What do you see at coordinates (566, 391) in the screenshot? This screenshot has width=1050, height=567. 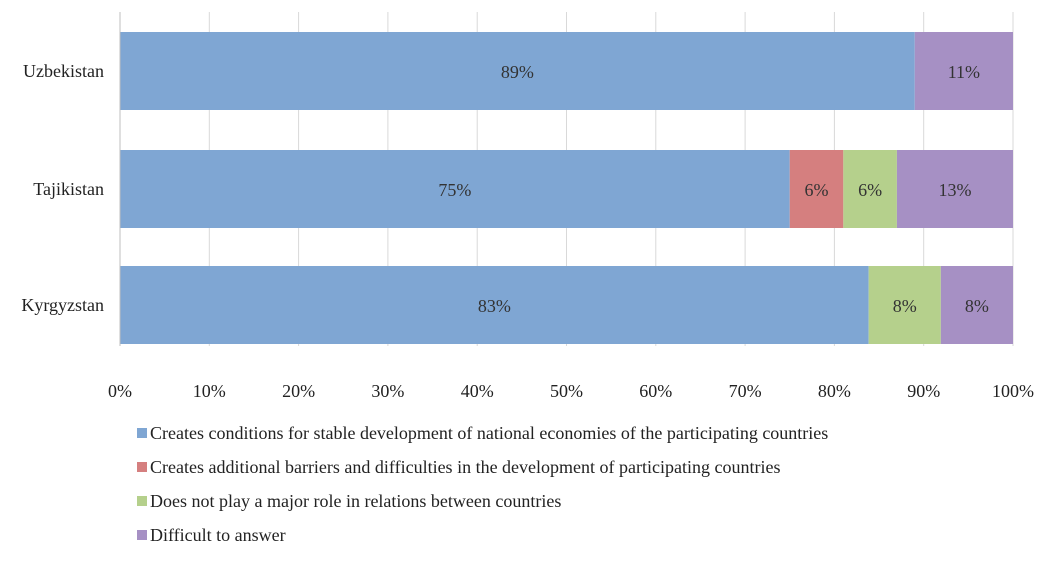 I see `x-tick-label-5: 50%` at bounding box center [566, 391].